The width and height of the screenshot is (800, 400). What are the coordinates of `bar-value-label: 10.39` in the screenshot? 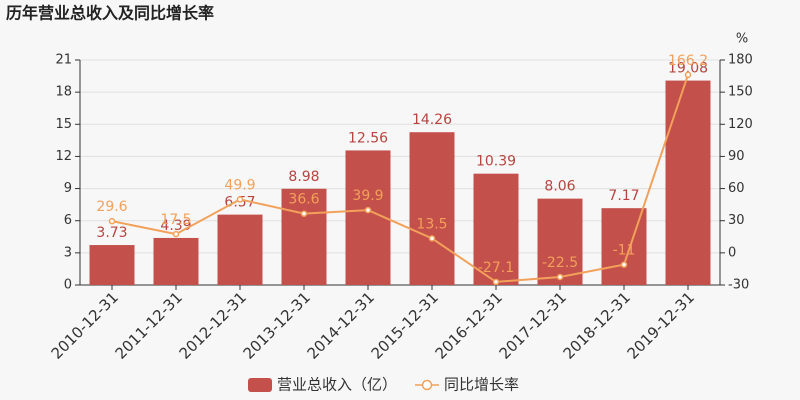 It's located at (496, 162).